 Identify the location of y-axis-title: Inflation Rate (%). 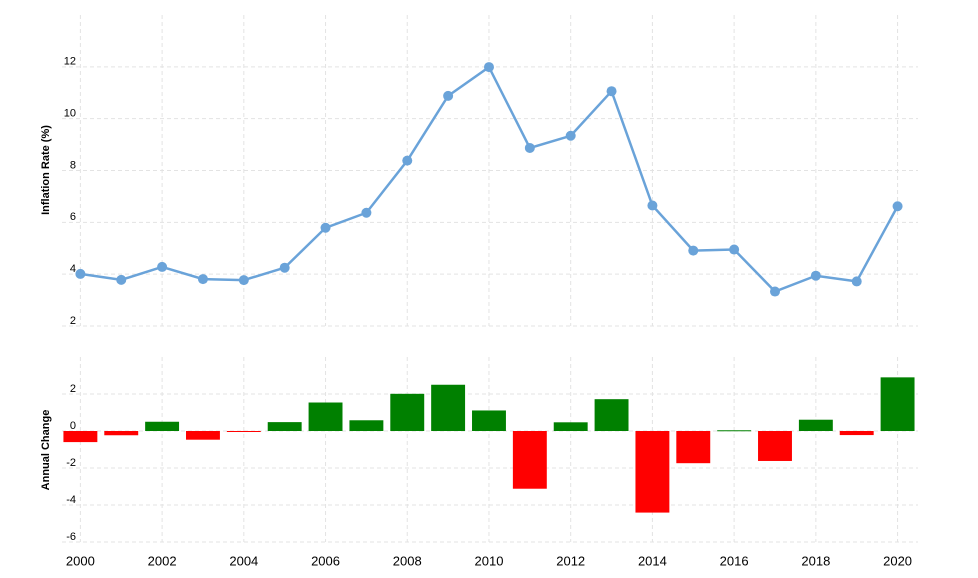
(46, 170).